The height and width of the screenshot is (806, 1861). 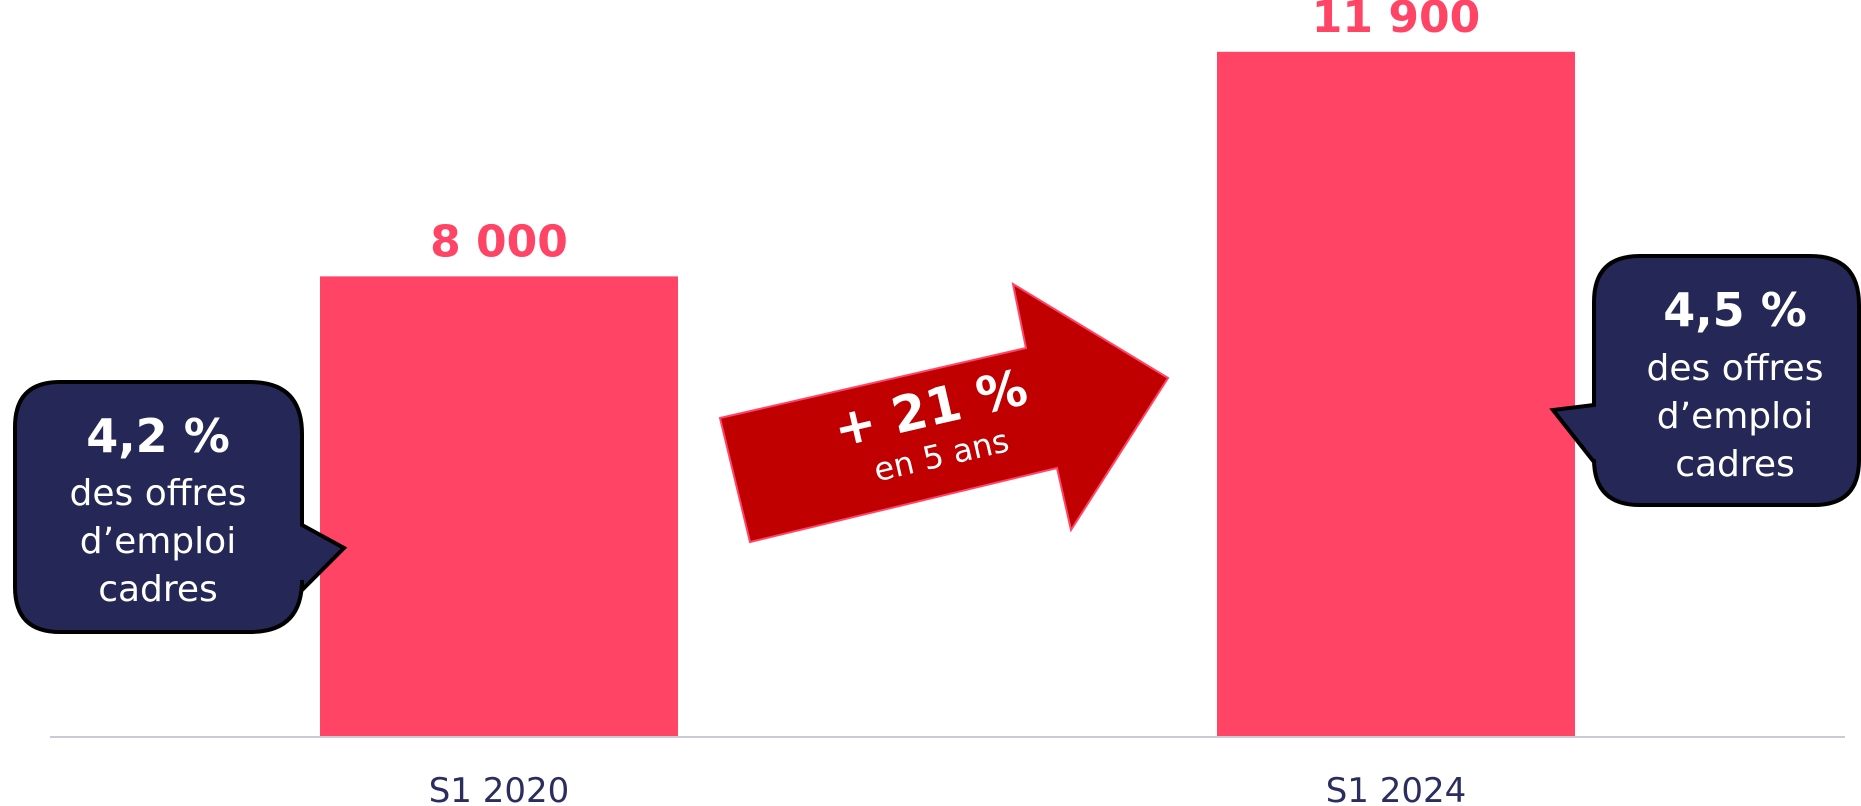 I want to click on callout-left-percent: 4,2 %, so click(x=158, y=436).